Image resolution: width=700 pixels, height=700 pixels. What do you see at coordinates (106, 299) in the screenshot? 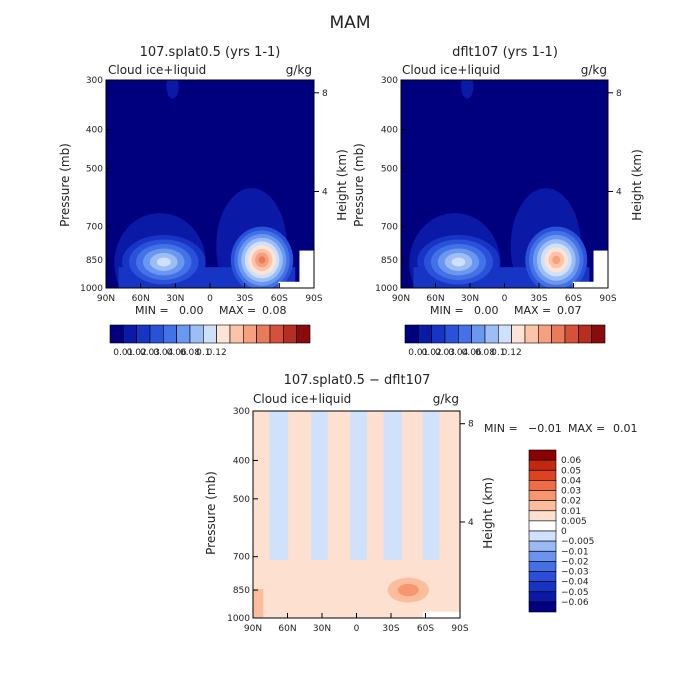
I see `x-tick-label: 90N` at bounding box center [106, 299].